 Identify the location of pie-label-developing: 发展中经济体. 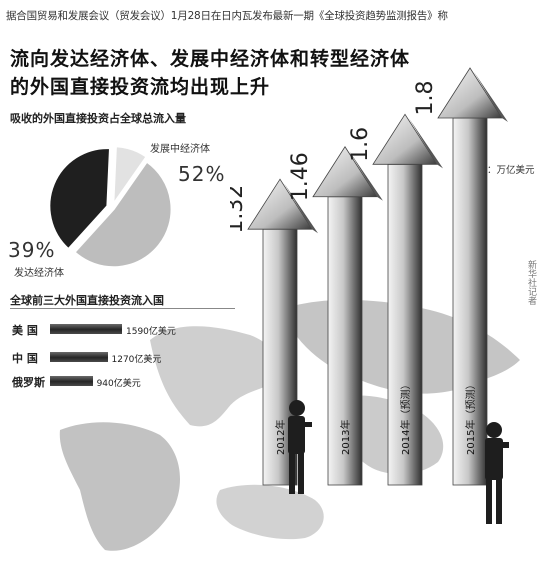
(180, 149).